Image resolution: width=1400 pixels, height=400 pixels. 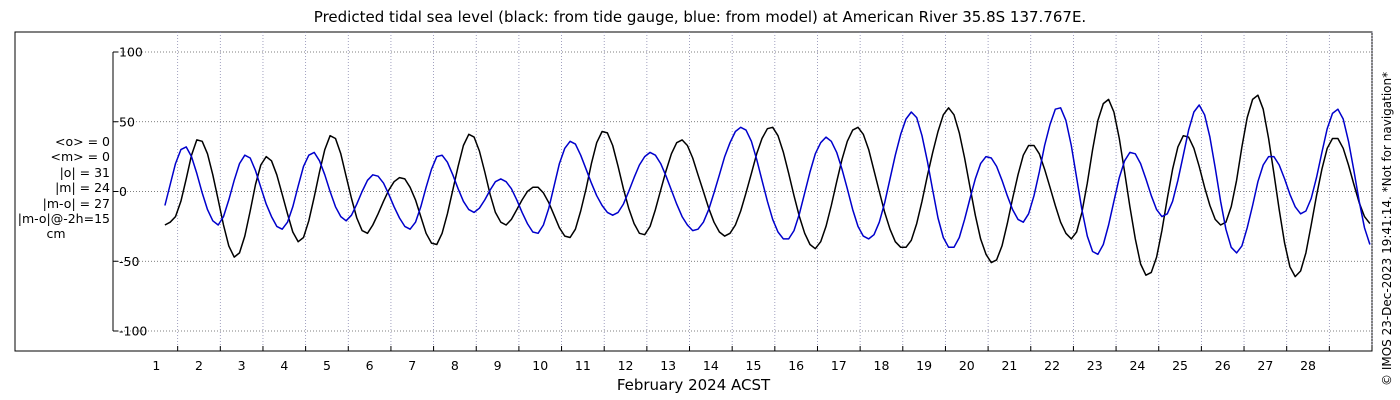 What do you see at coordinates (1009, 365) in the screenshot?
I see `x-tick-label: 21` at bounding box center [1009, 365].